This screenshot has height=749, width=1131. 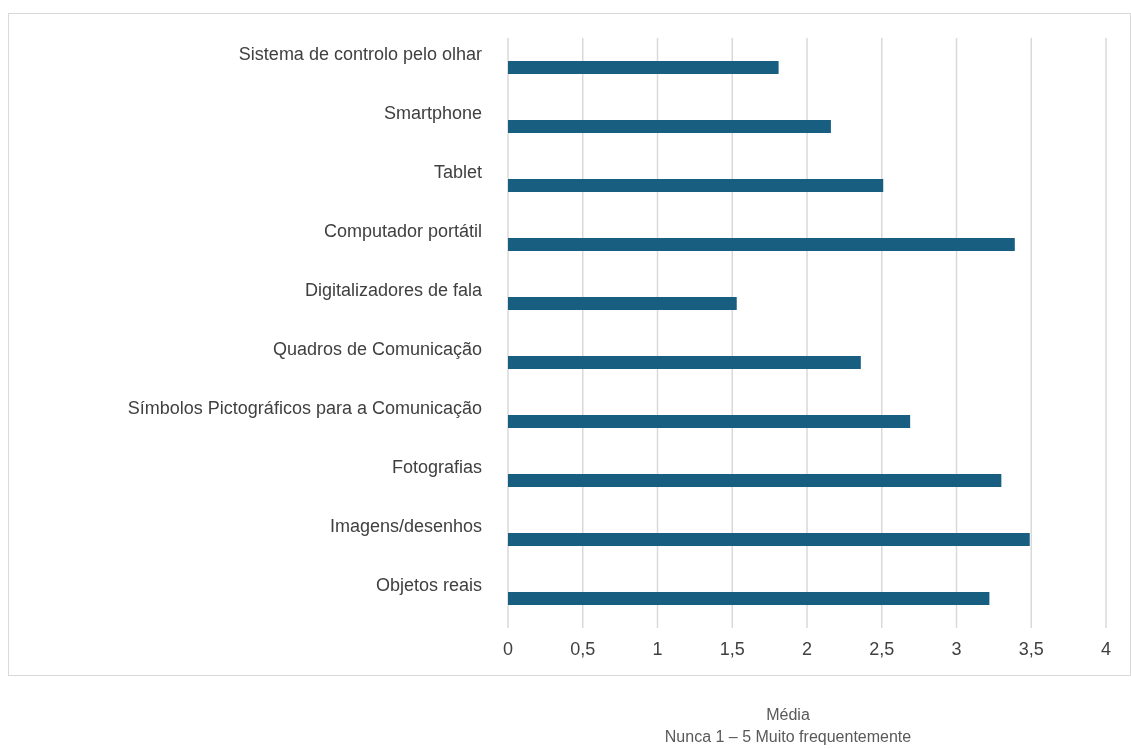 I want to click on y-tick-label: Fotografias, so click(x=436, y=467).